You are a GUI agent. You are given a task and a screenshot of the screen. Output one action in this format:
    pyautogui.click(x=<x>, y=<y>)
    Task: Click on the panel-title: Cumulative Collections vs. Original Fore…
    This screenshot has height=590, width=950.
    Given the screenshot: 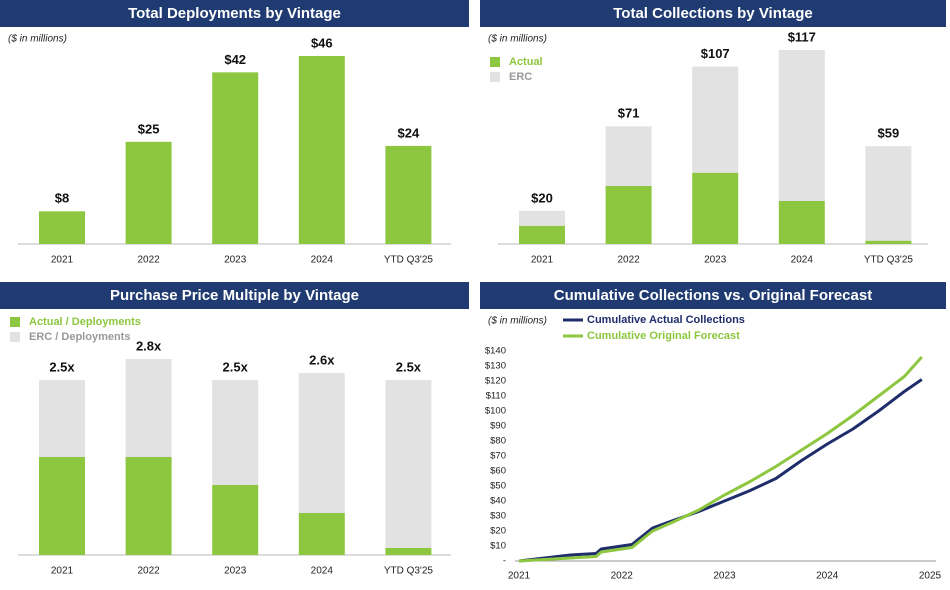 What is the action you would take?
    pyautogui.click(x=713, y=295)
    